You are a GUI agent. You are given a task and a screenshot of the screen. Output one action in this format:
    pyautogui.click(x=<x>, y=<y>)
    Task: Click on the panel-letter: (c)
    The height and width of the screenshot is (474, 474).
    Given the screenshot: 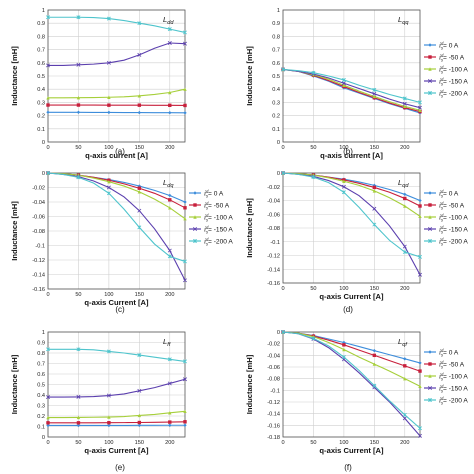 What is the action you would take?
    pyautogui.click(x=120, y=309)
    